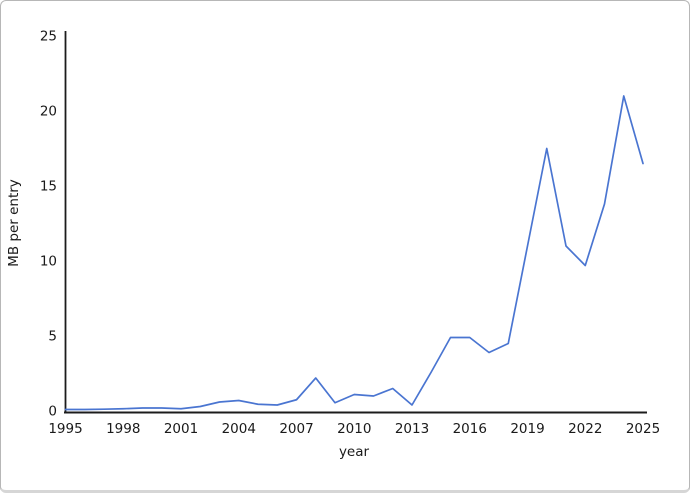 This screenshot has width=690, height=493. I want to click on x-axis-title: year, so click(354, 452).